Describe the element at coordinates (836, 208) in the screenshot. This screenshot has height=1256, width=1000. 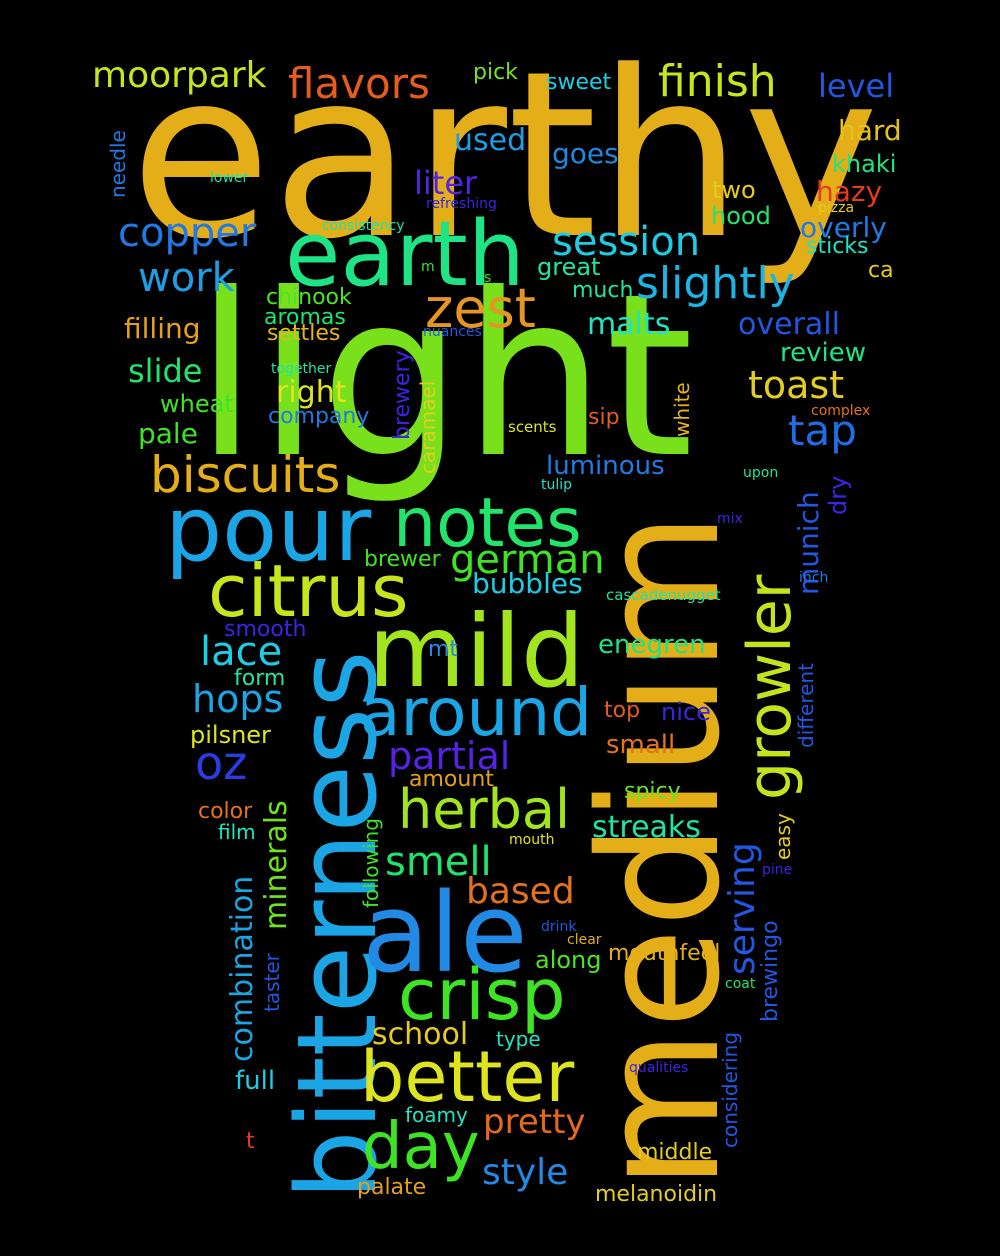
I see `word-pizza: pizza` at that location.